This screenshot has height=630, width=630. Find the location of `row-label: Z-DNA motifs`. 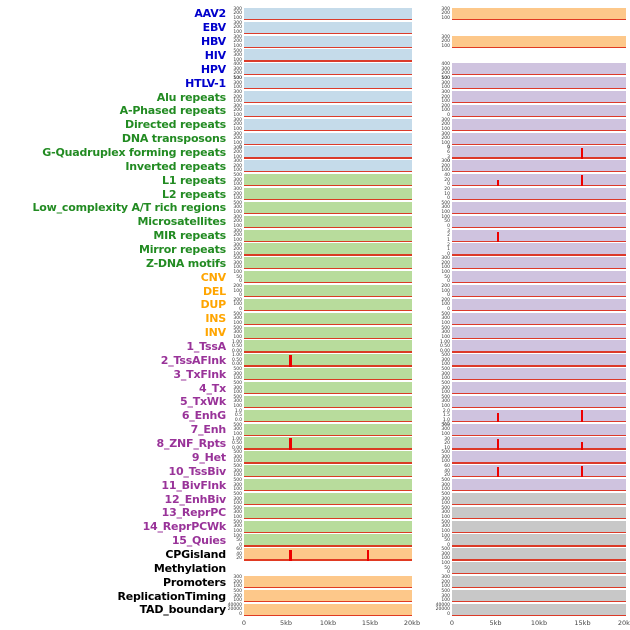

row-label: Z-DNA motifs is located at coordinates (185, 263).